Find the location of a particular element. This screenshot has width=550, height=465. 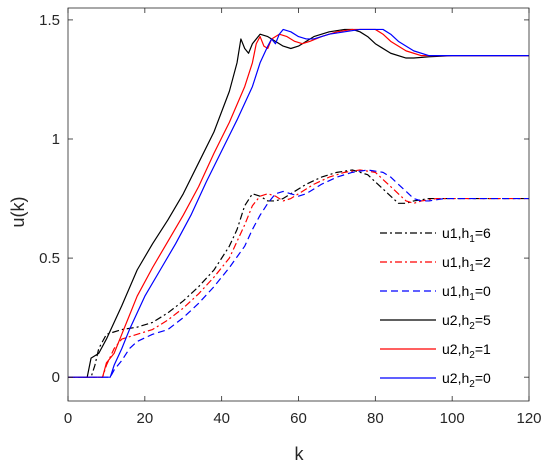

x-axis-title: k is located at coordinates (300, 454).